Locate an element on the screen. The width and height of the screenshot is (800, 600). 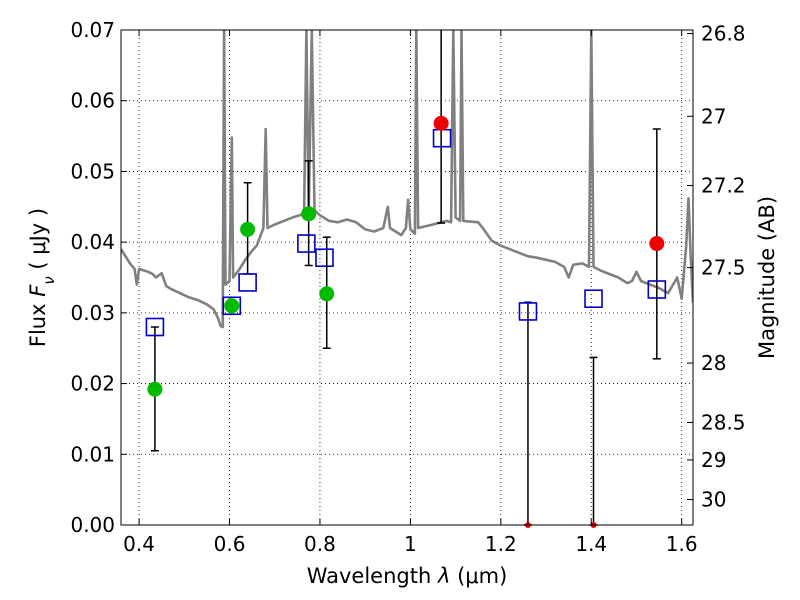
y-axis-label: Flux Fν ( μJy ) is located at coordinates (42, 277).